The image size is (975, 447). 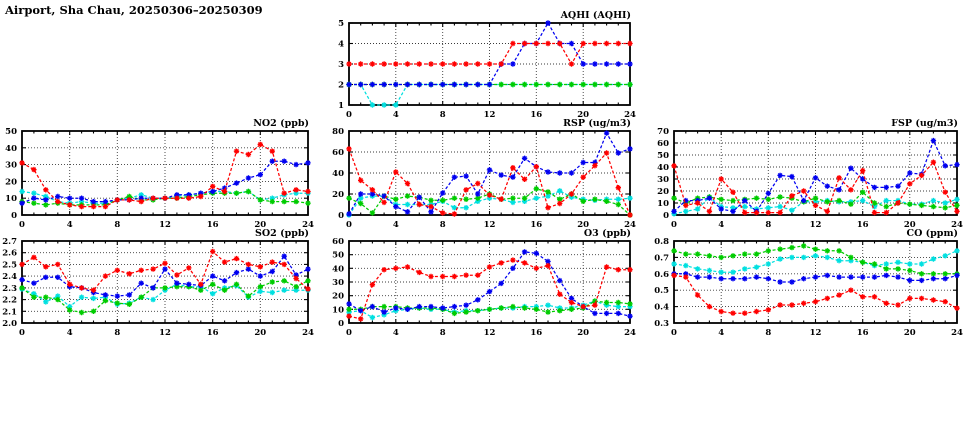 What do you see at coordinates (487, 65) in the screenshot?
I see `chart-aqhi: AQHI (AQHI) 1 2 3 4 5 0 4 8 12 16 20 24` at bounding box center [487, 65].